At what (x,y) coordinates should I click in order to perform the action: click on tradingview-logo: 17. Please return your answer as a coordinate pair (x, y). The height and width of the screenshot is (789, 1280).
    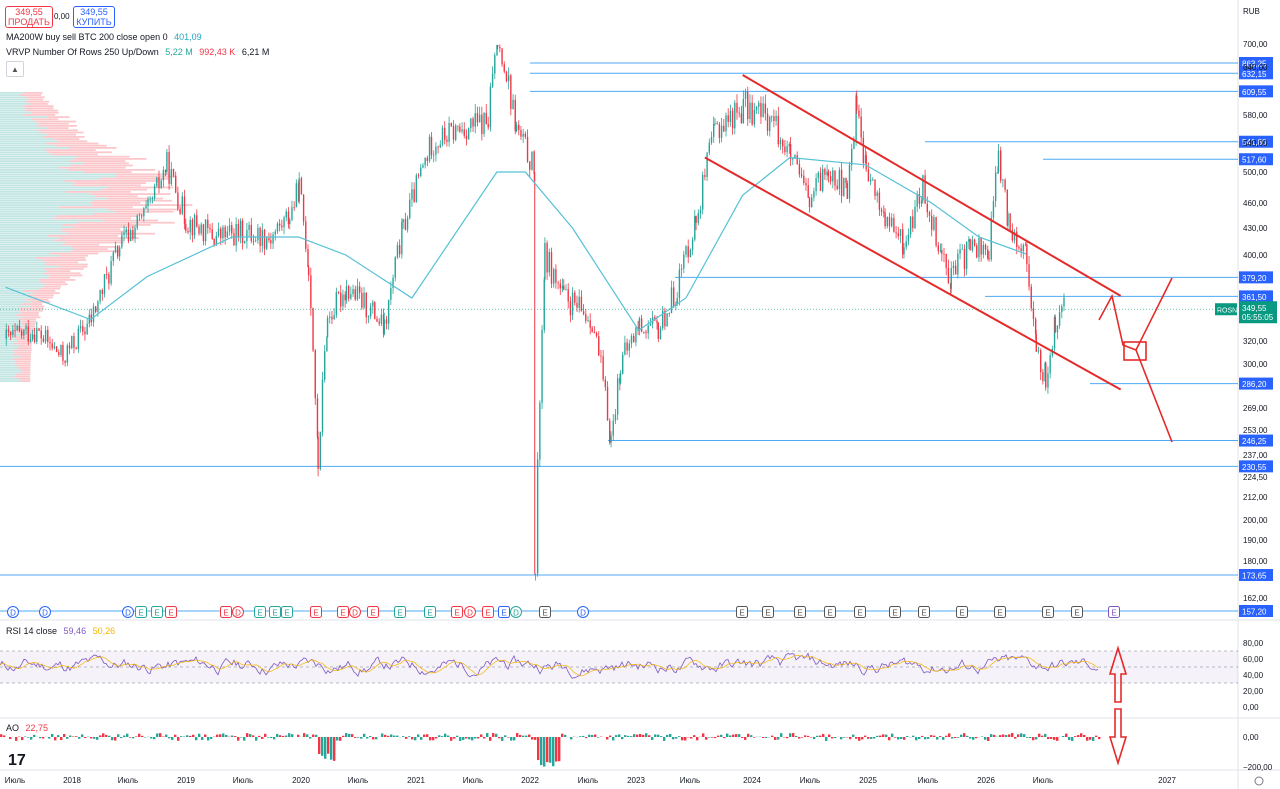
    Looking at the image, I should click on (17, 760).